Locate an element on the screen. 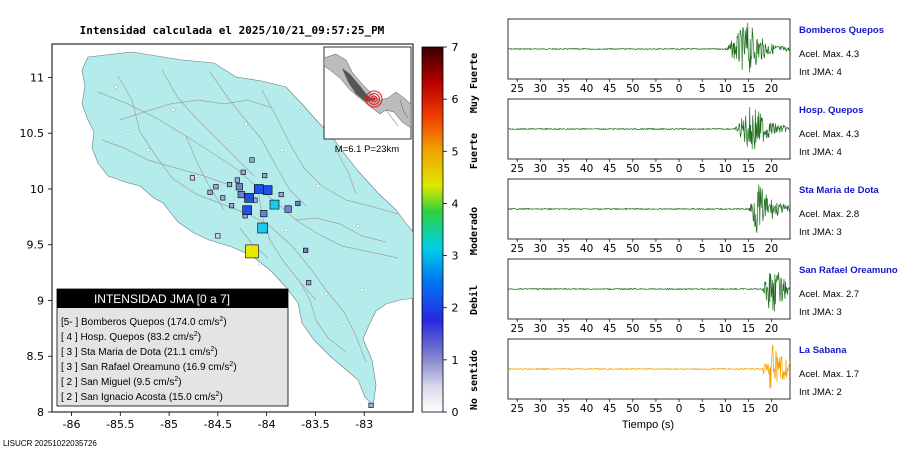 Image resolution: width=910 pixels, height=460 pixels. inset-highland is located at coordinates (358, 85).